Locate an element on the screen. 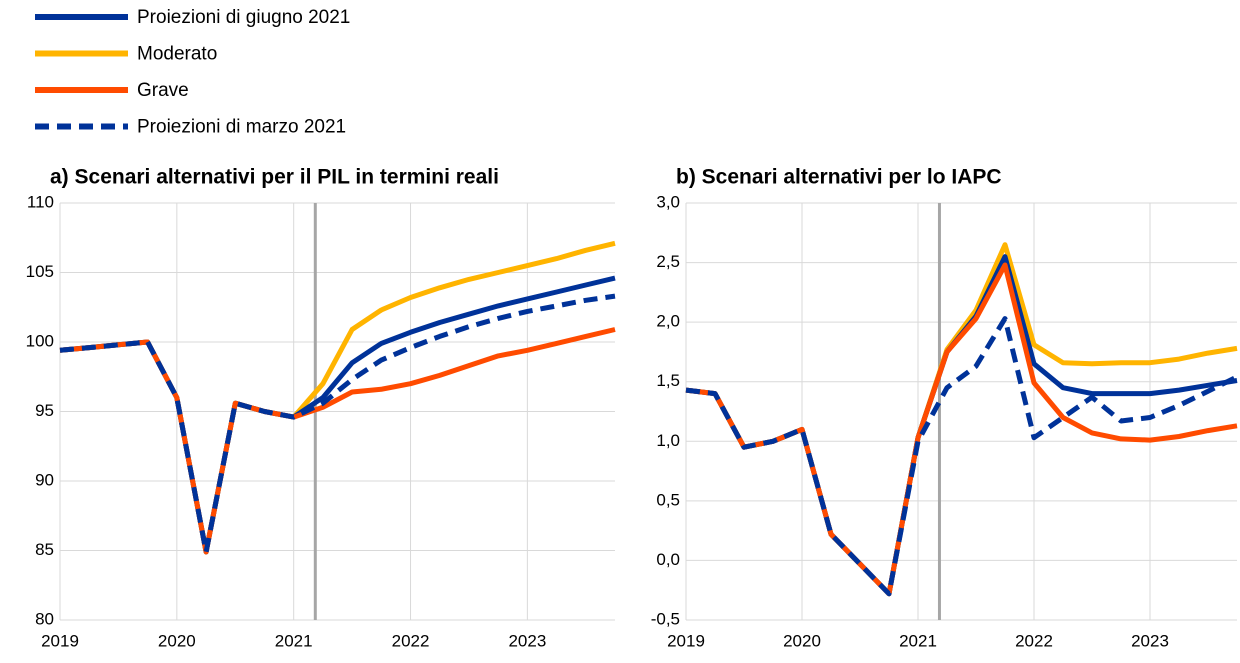  y-tick-label: 105 is located at coordinates (40, 271).